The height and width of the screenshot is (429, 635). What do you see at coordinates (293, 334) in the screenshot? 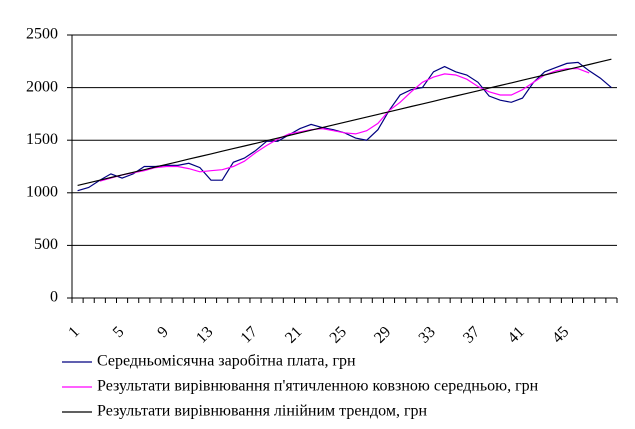
I see `x-tick-label: 21` at bounding box center [293, 334].